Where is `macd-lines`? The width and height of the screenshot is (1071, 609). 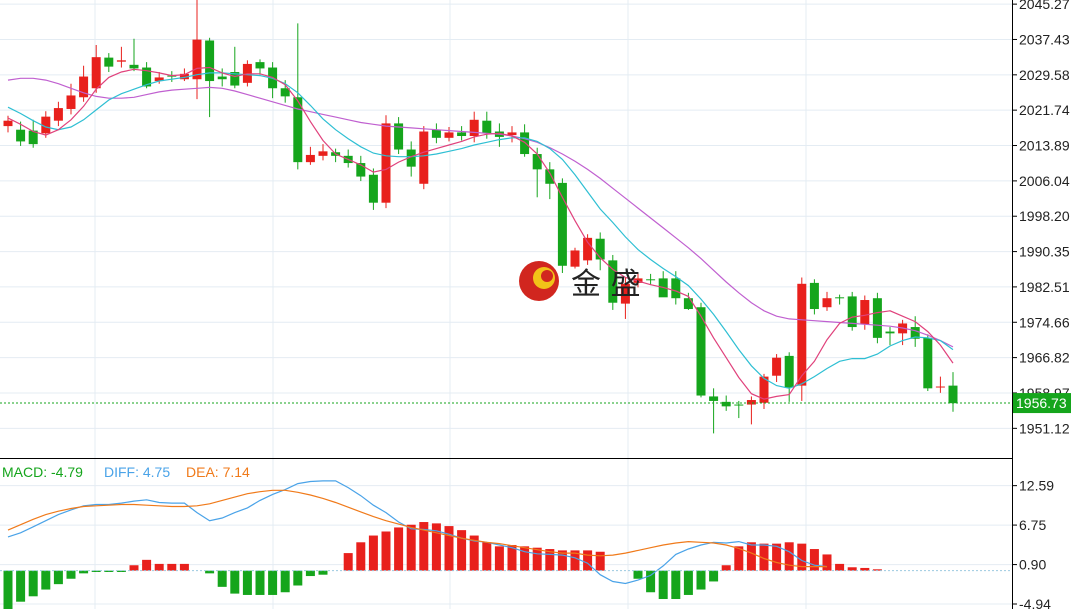 macd-lines is located at coordinates (417, 532).